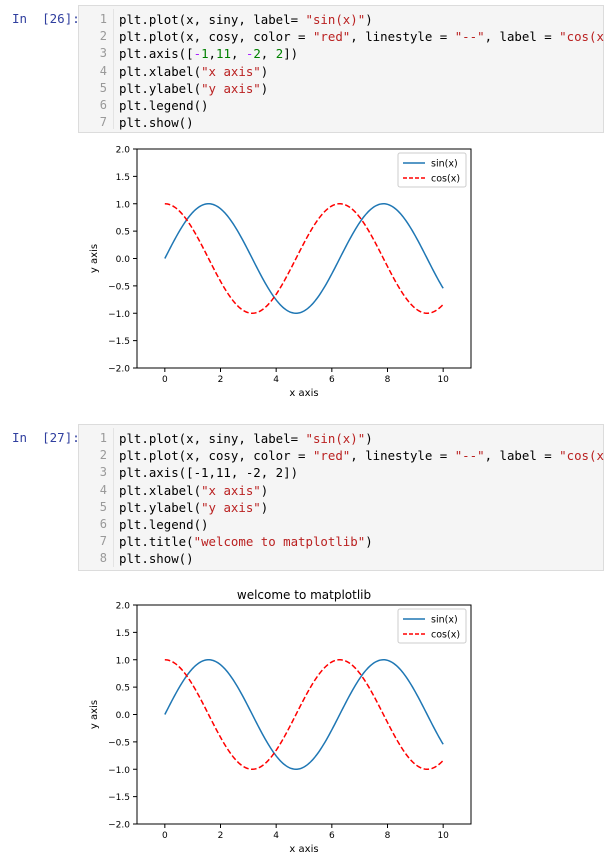  I want to click on code-token: "--", so click(469, 456).